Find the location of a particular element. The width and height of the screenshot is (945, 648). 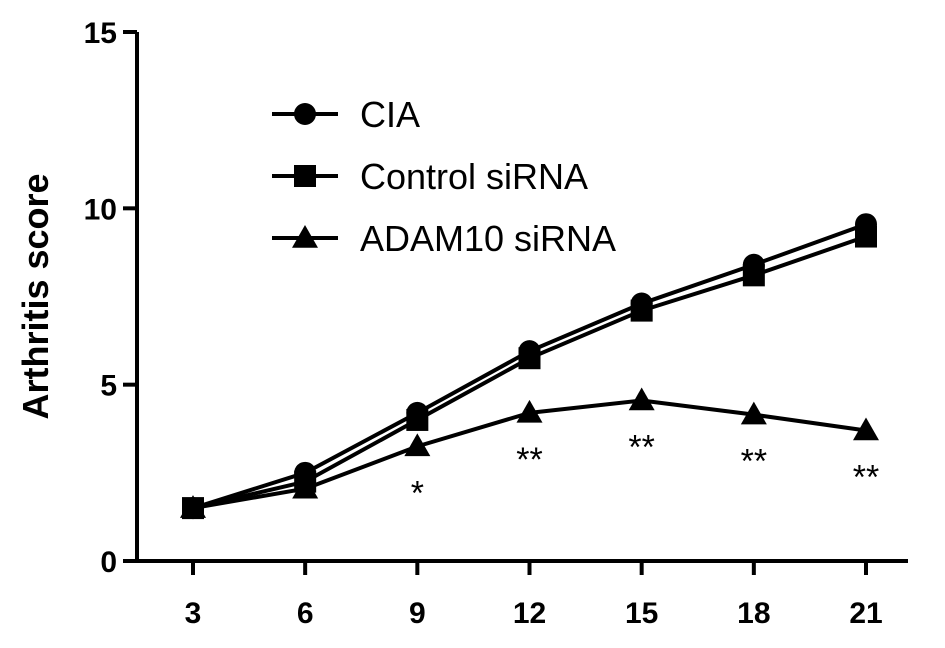

x-tick-label: 6 is located at coordinates (305, 613).